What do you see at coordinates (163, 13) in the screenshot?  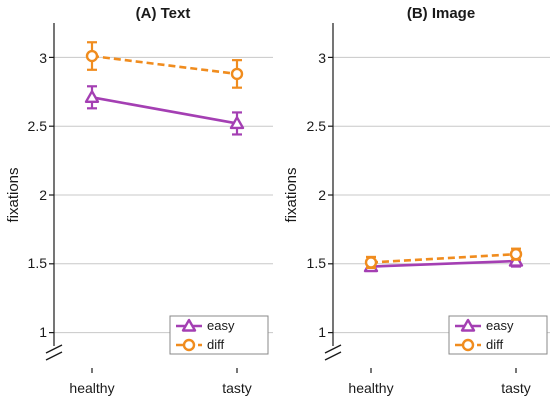 I see `panel-title: (A) Text` at bounding box center [163, 13].